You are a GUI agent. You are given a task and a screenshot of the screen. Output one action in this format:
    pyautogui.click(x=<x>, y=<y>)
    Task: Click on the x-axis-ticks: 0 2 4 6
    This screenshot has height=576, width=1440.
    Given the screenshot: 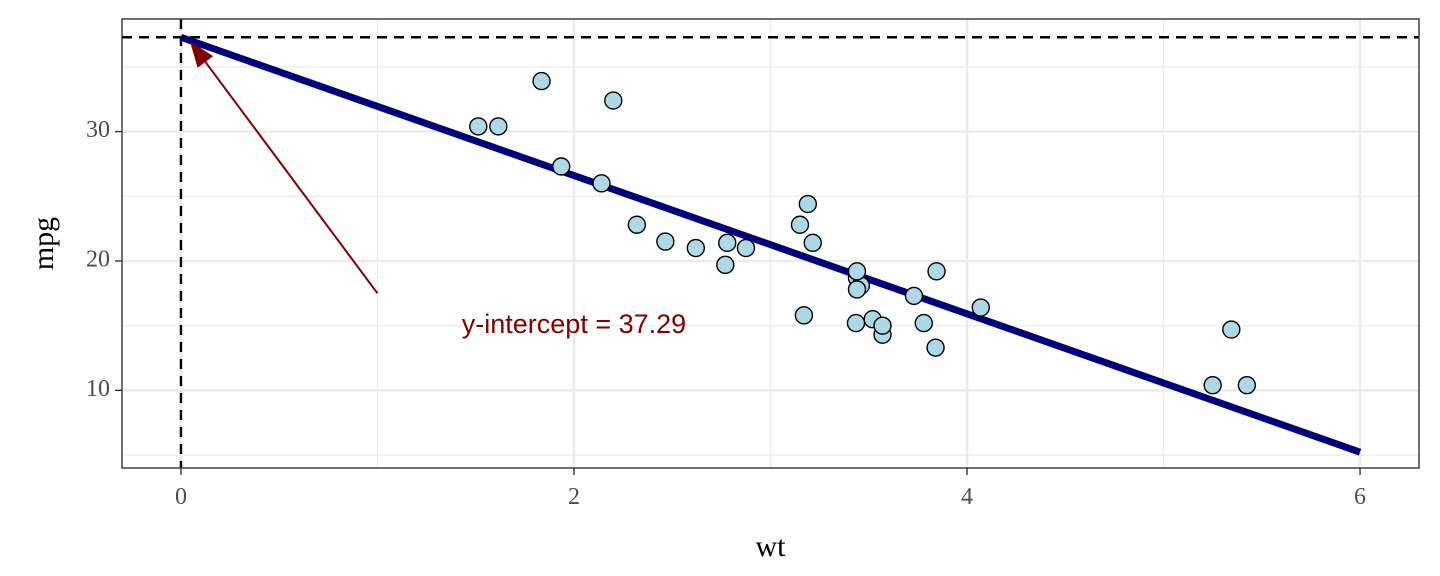 What is the action you would take?
    pyautogui.click(x=770, y=489)
    